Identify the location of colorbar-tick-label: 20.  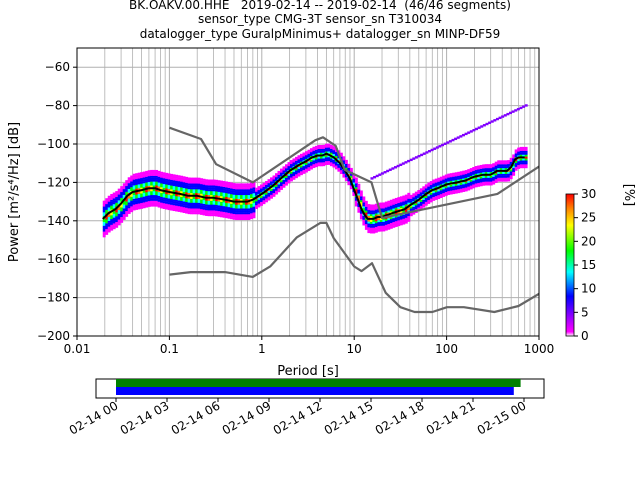
(588, 241).